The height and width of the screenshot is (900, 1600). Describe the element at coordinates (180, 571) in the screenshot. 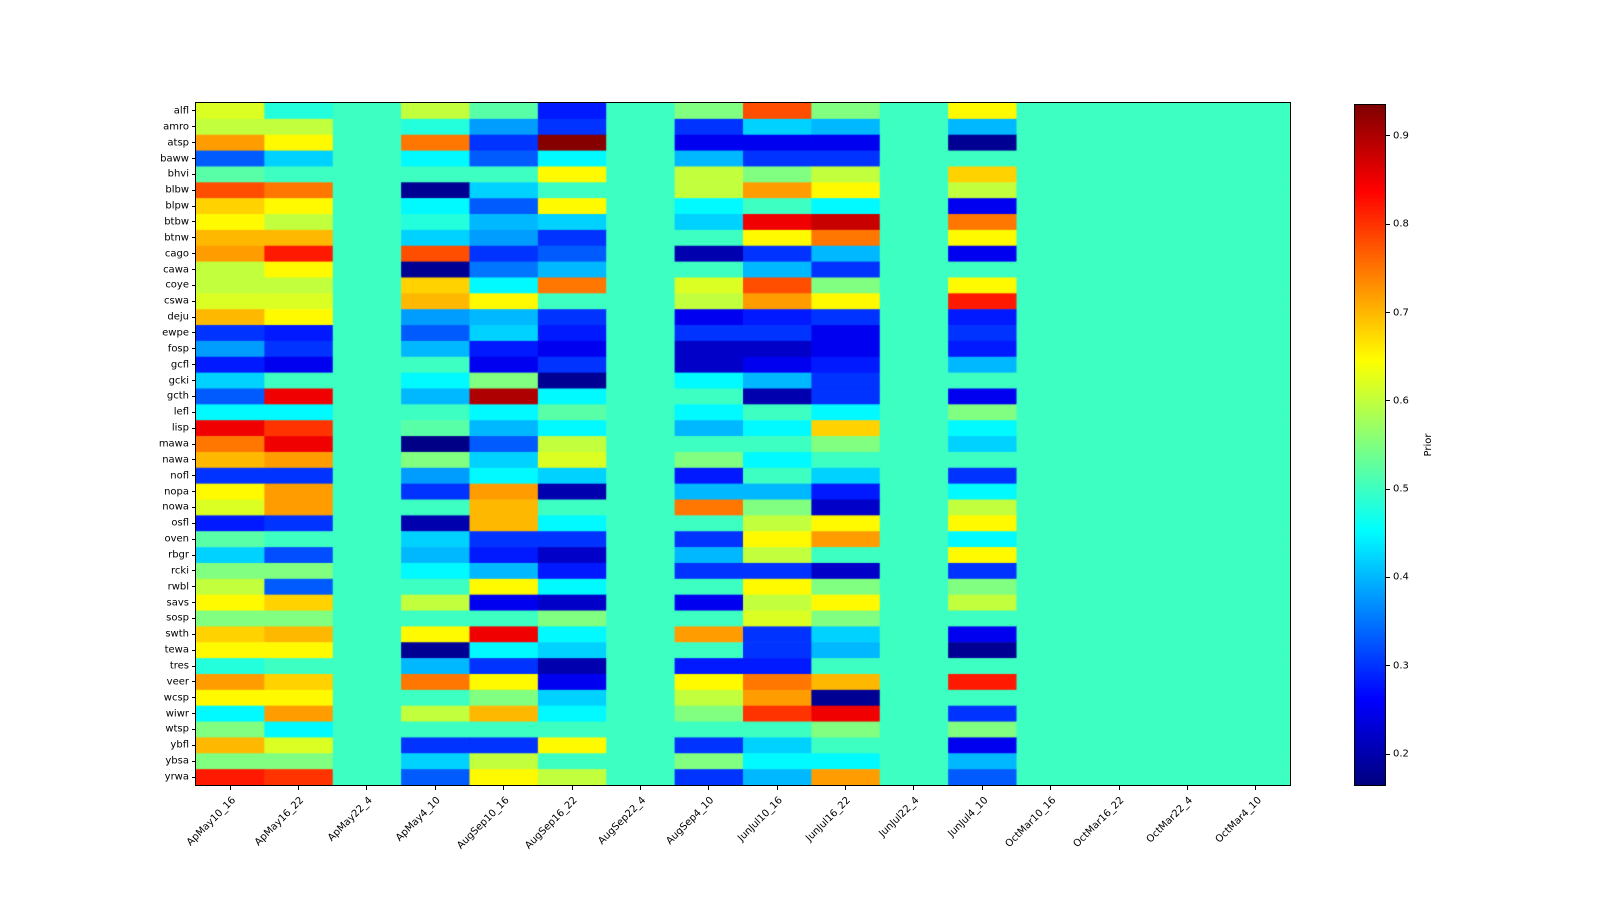

I see `y-tick-label: rcki` at that location.